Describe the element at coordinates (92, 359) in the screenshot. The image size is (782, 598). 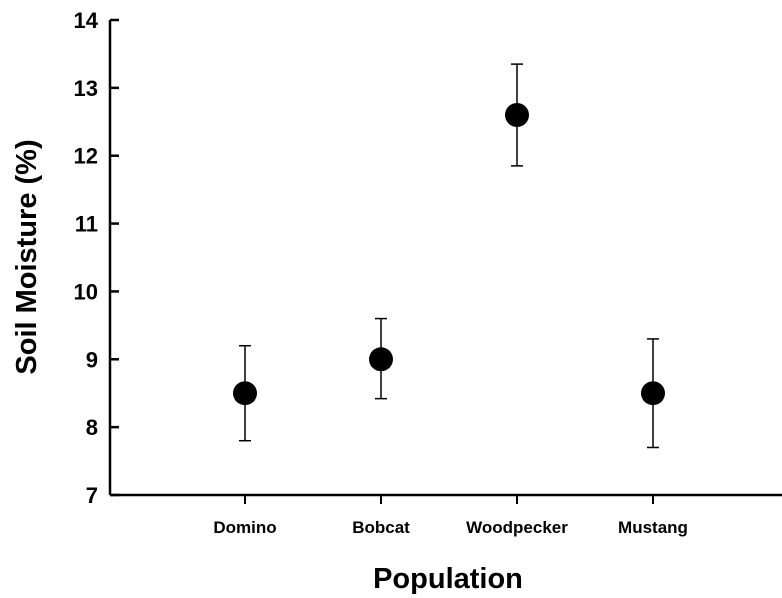
I see `y-tick-label: 9` at that location.